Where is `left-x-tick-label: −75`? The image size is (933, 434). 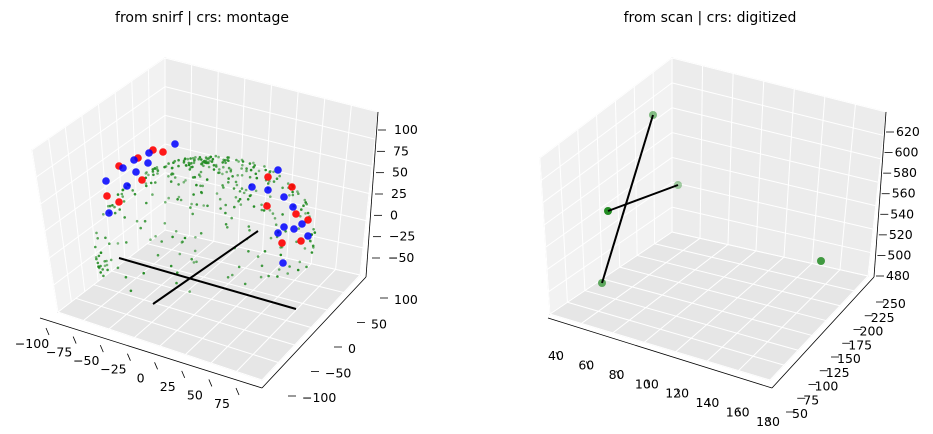 left-x-tick-label: −75 is located at coordinates (59, 352).